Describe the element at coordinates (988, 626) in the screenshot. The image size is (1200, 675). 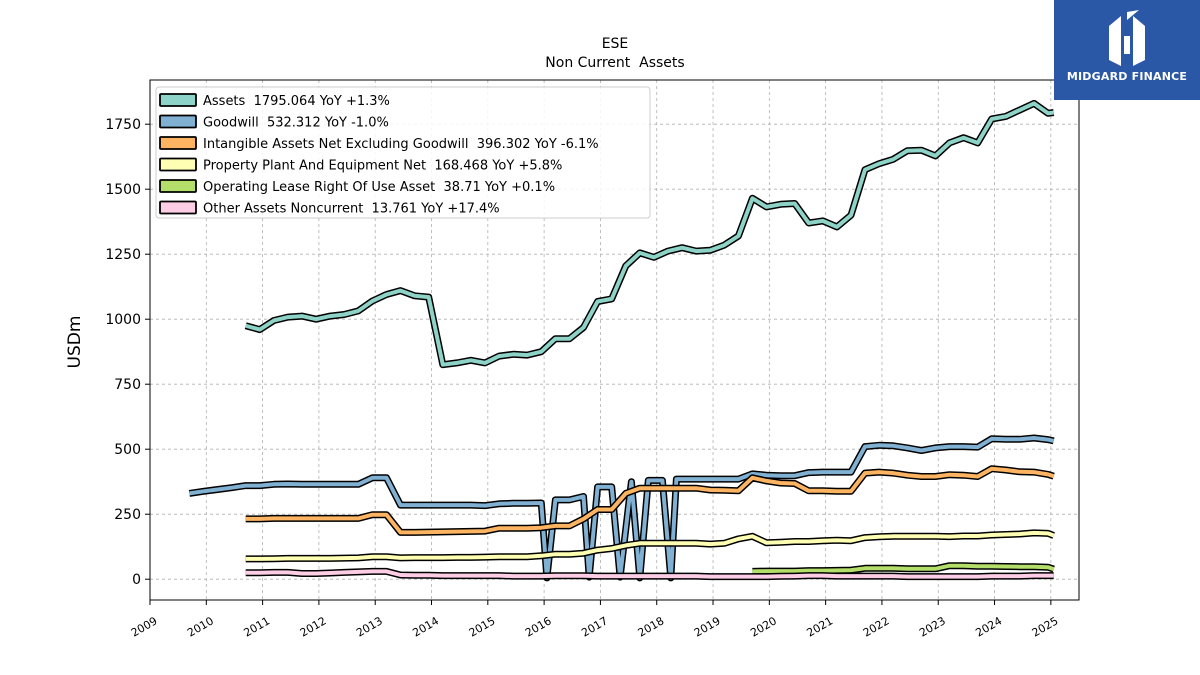
I see `x-tick-label: 2024` at that location.